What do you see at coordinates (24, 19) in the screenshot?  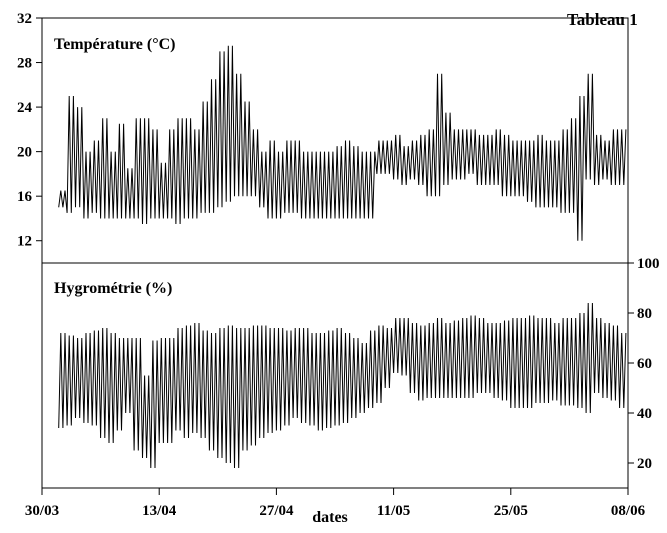 I see `temperature-y-tick-label: 32` at bounding box center [24, 19].